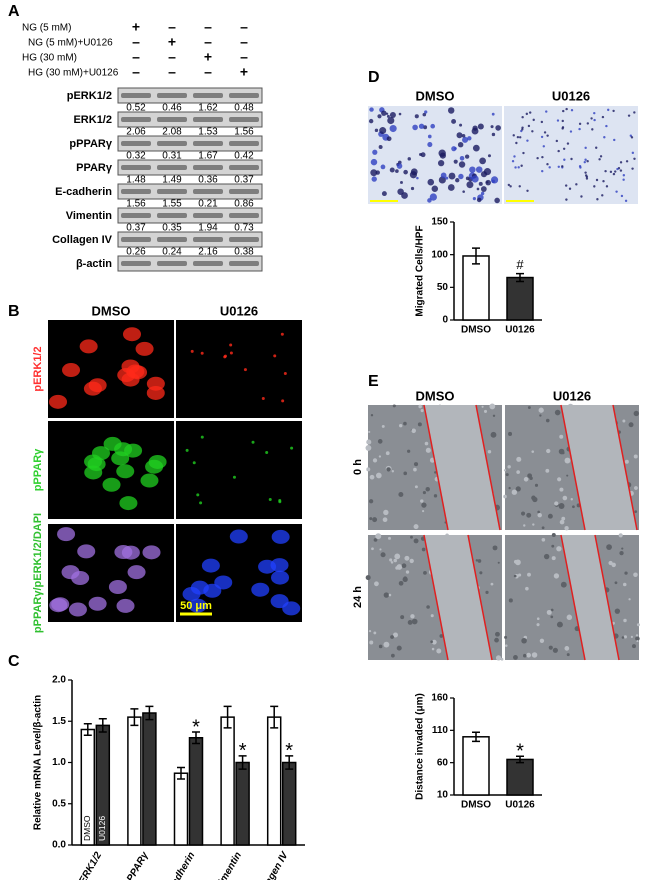 The width and height of the screenshot is (650, 880). Describe the element at coordinates (439, 222) in the screenshot. I see `y-tick-label: 150` at that location.